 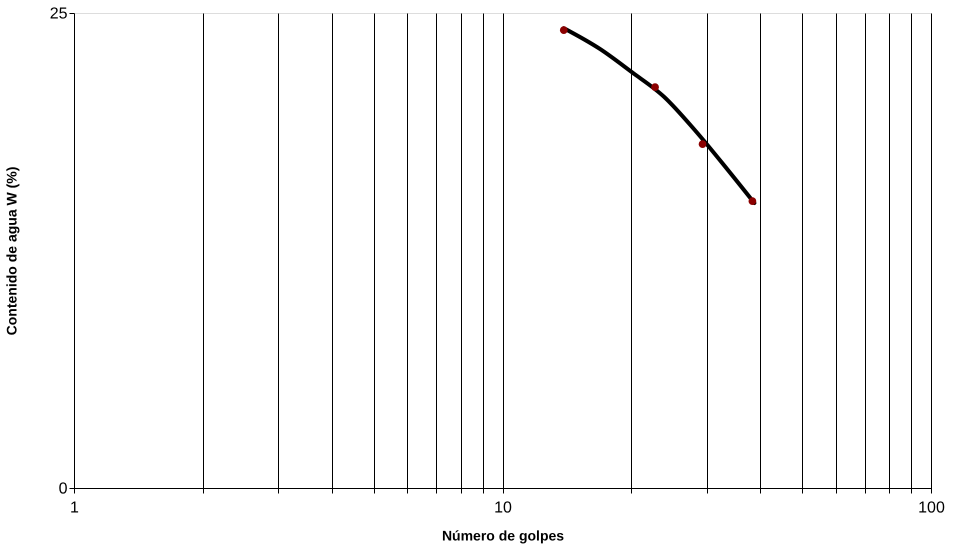 I want to click on y-axis-title: Contenido de agua W (%), so click(x=12, y=251).